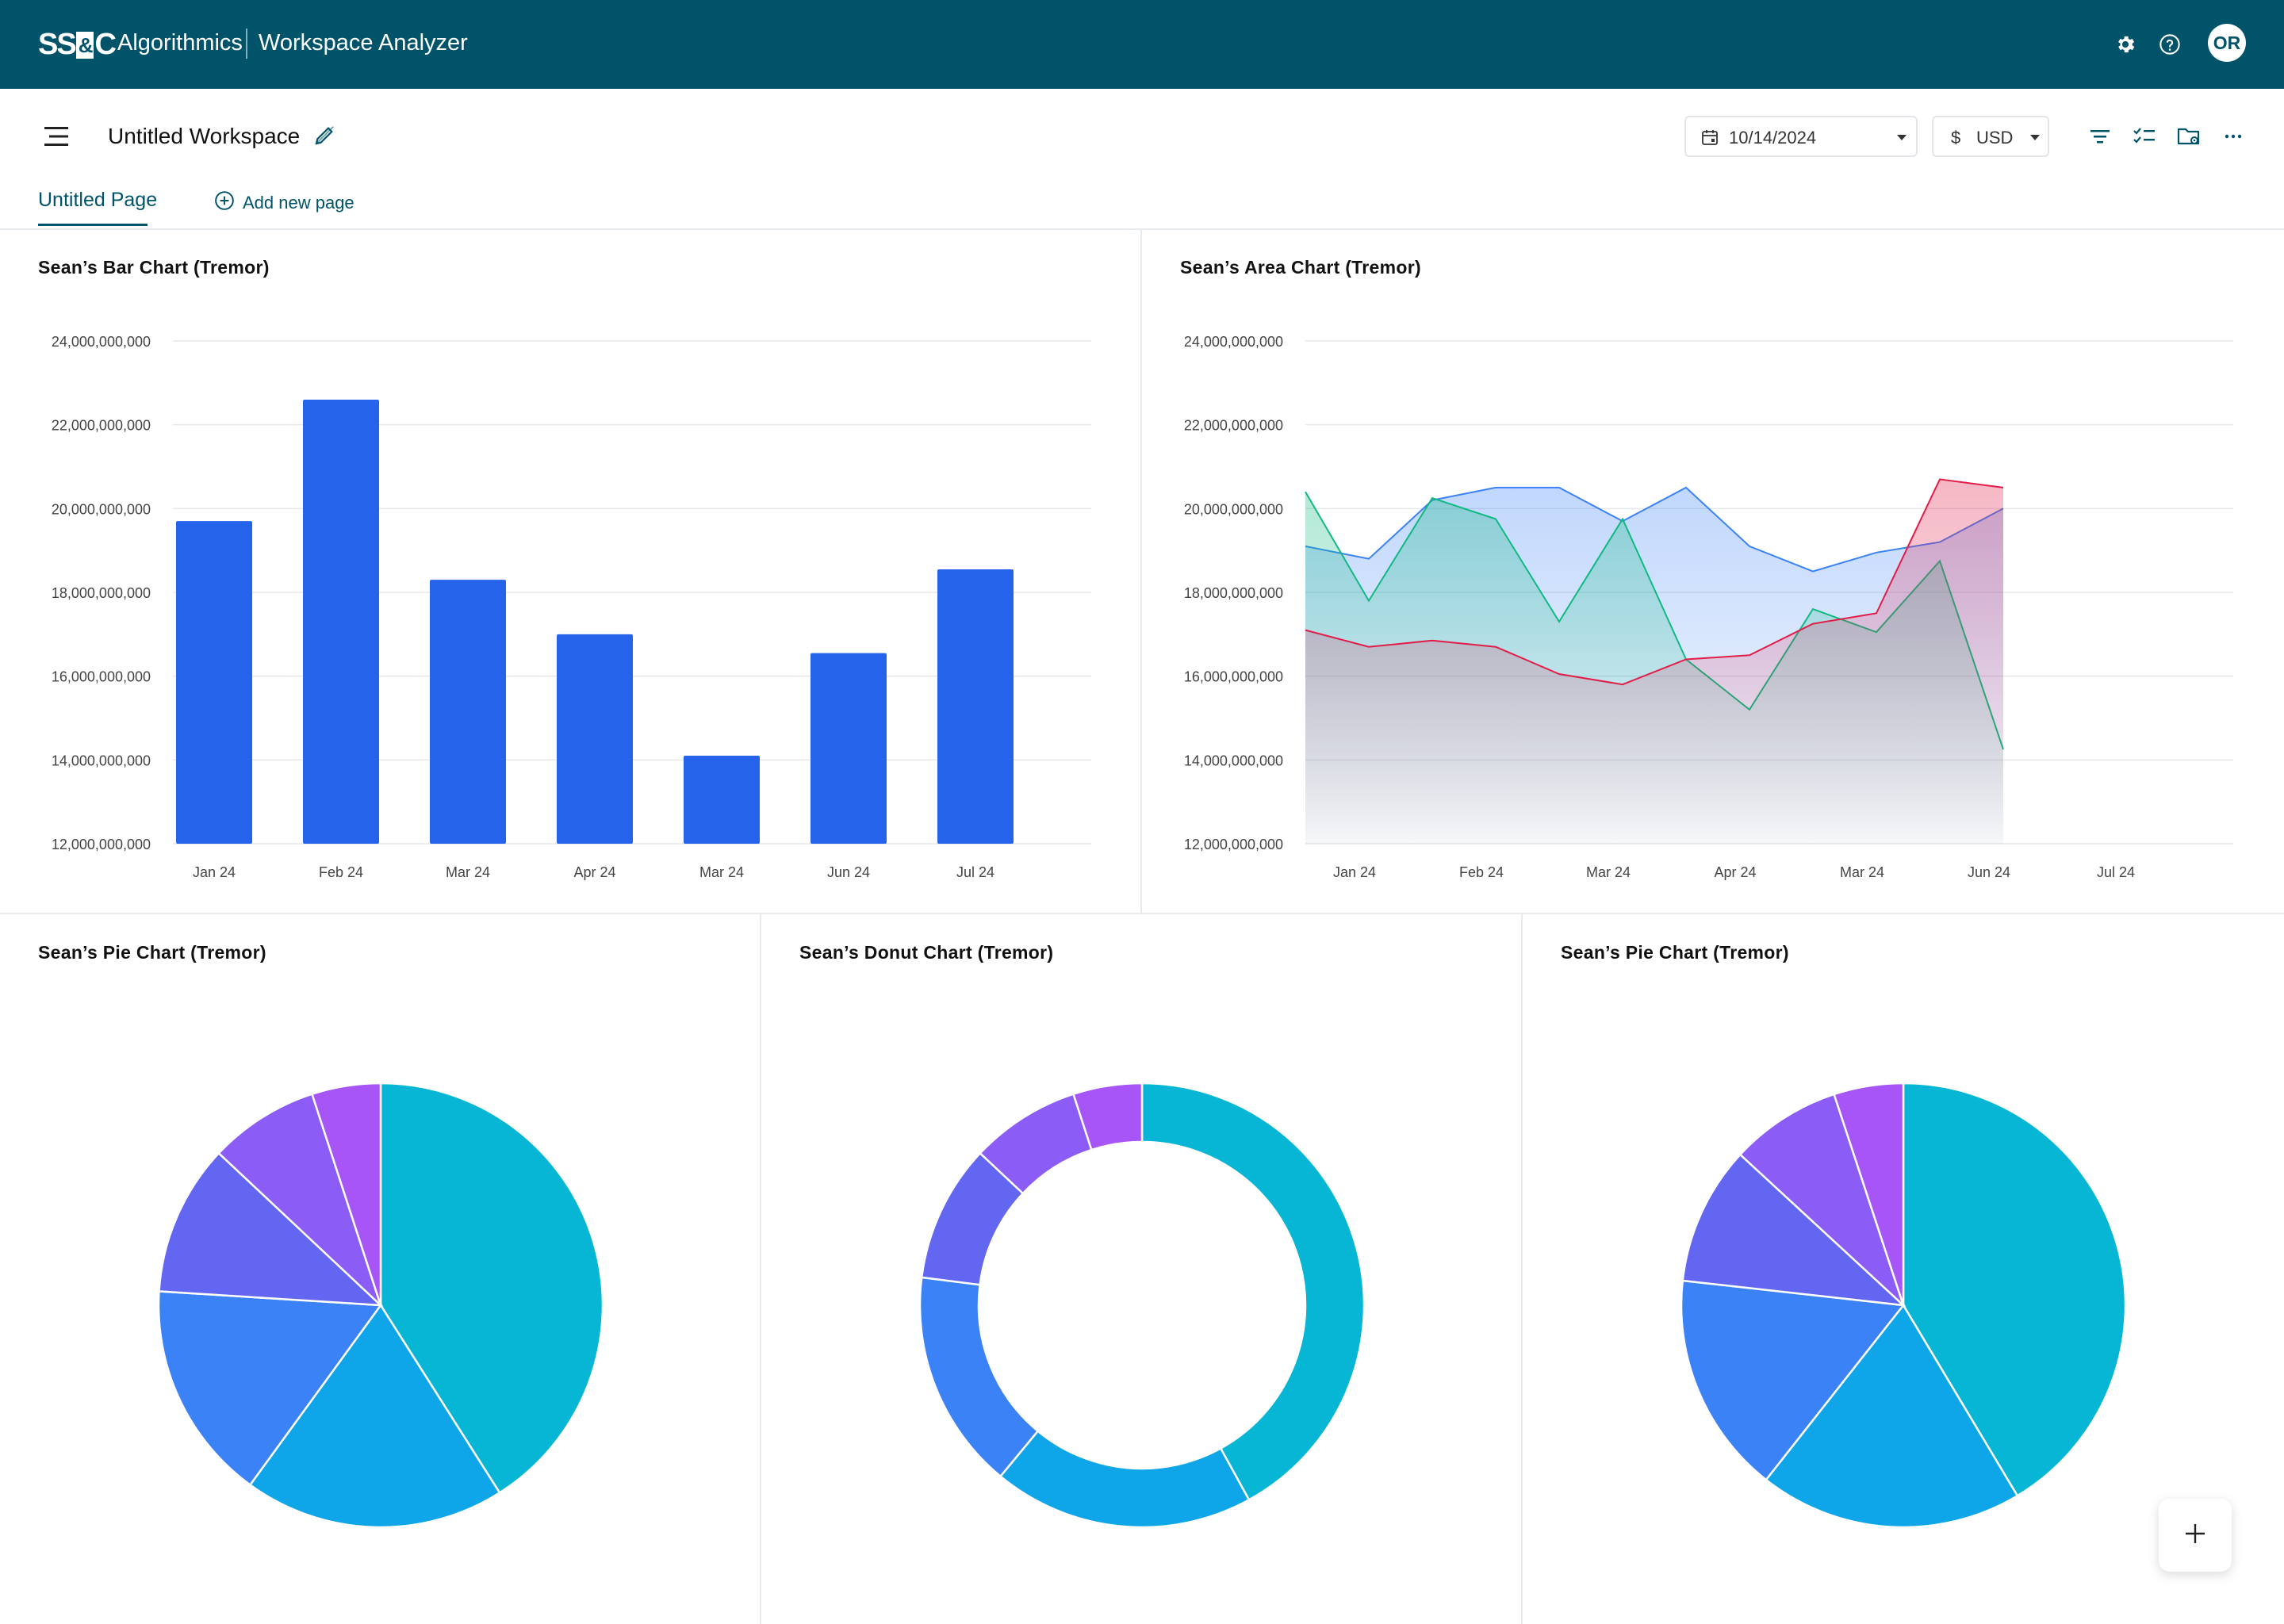 The image size is (2284, 1624). I want to click on active-tab-indicator, so click(93, 225).